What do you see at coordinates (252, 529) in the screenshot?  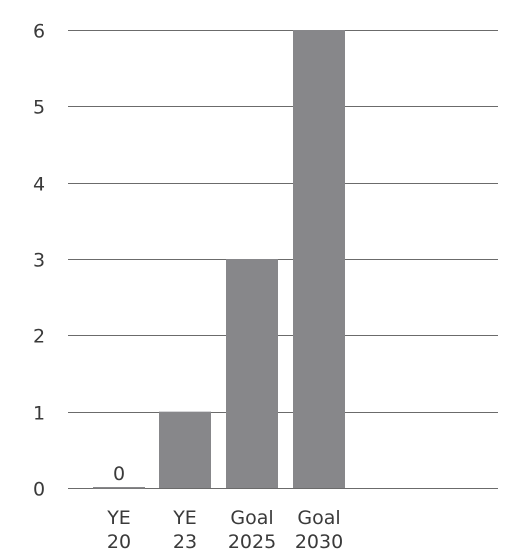 I see `x-tick-label-goal-2025: Goal 2025` at bounding box center [252, 529].